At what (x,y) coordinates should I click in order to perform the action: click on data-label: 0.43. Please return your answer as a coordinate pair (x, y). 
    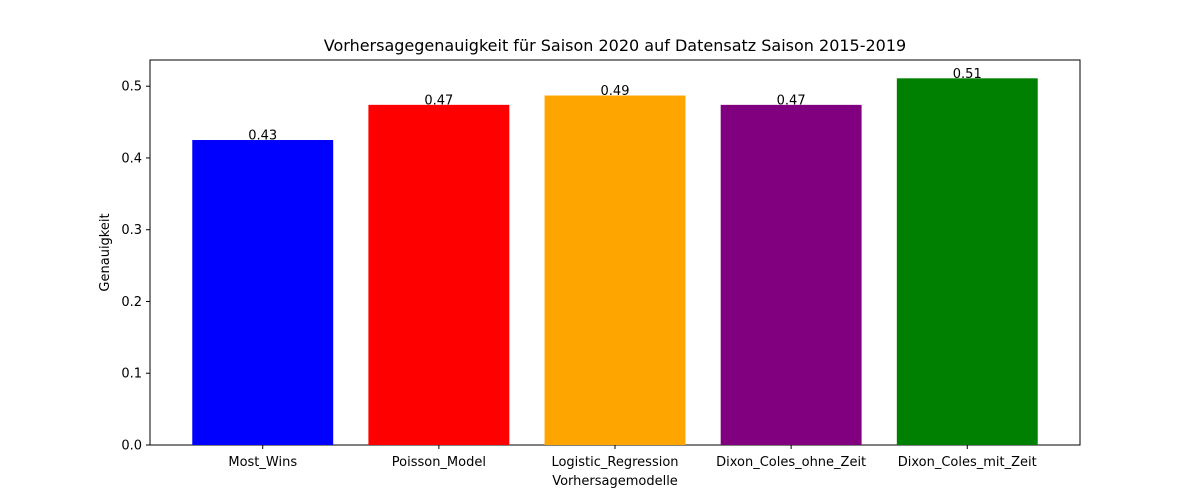
    Looking at the image, I should click on (262, 136).